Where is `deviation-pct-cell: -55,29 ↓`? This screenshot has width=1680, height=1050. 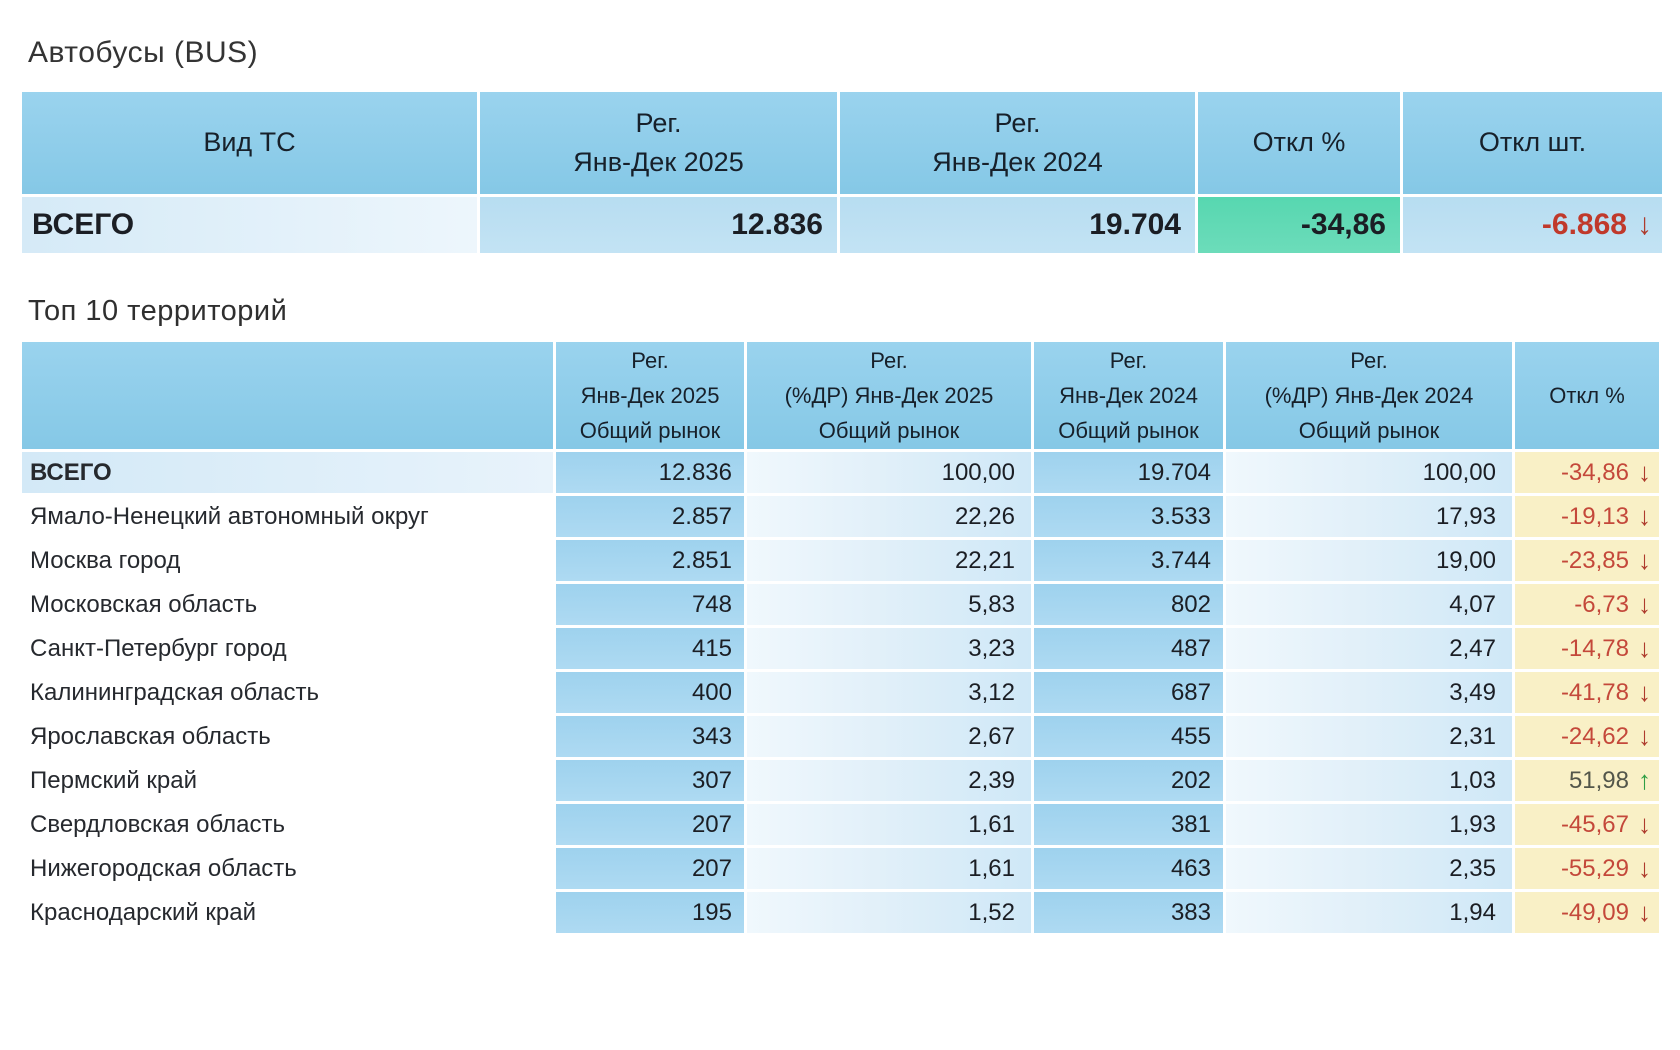
deviation-pct-cell: -55,29 ↓ is located at coordinates (1587, 868).